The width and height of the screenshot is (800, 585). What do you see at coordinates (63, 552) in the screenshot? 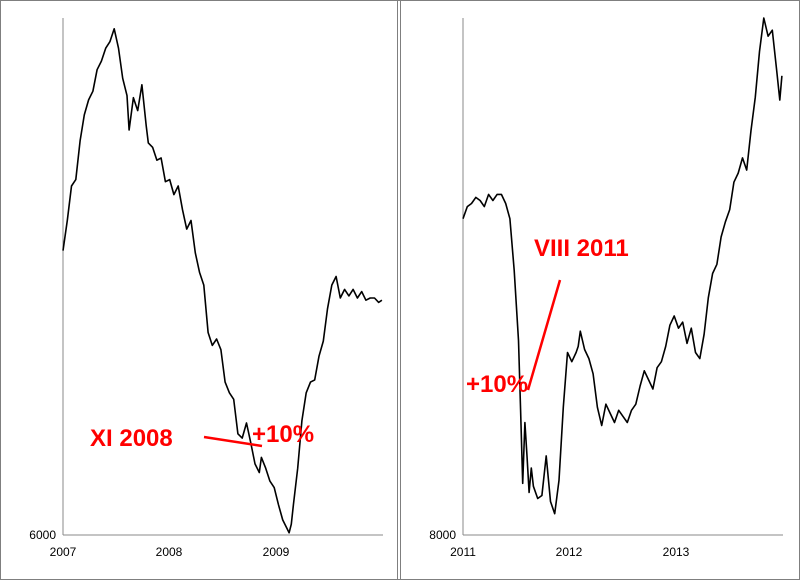
I see `x-tick-label: 2007` at bounding box center [63, 552].